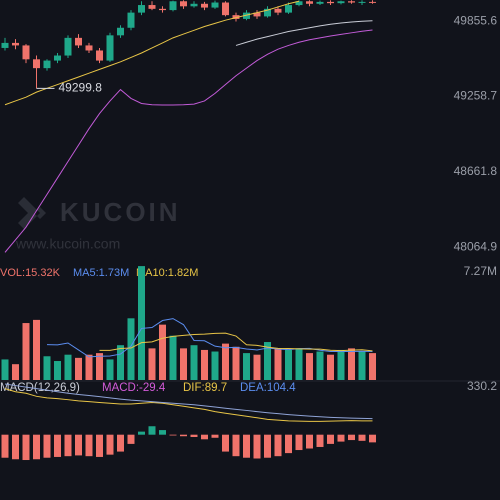  I want to click on vol-ma10-label: MA10:1.82M, so click(167, 273).